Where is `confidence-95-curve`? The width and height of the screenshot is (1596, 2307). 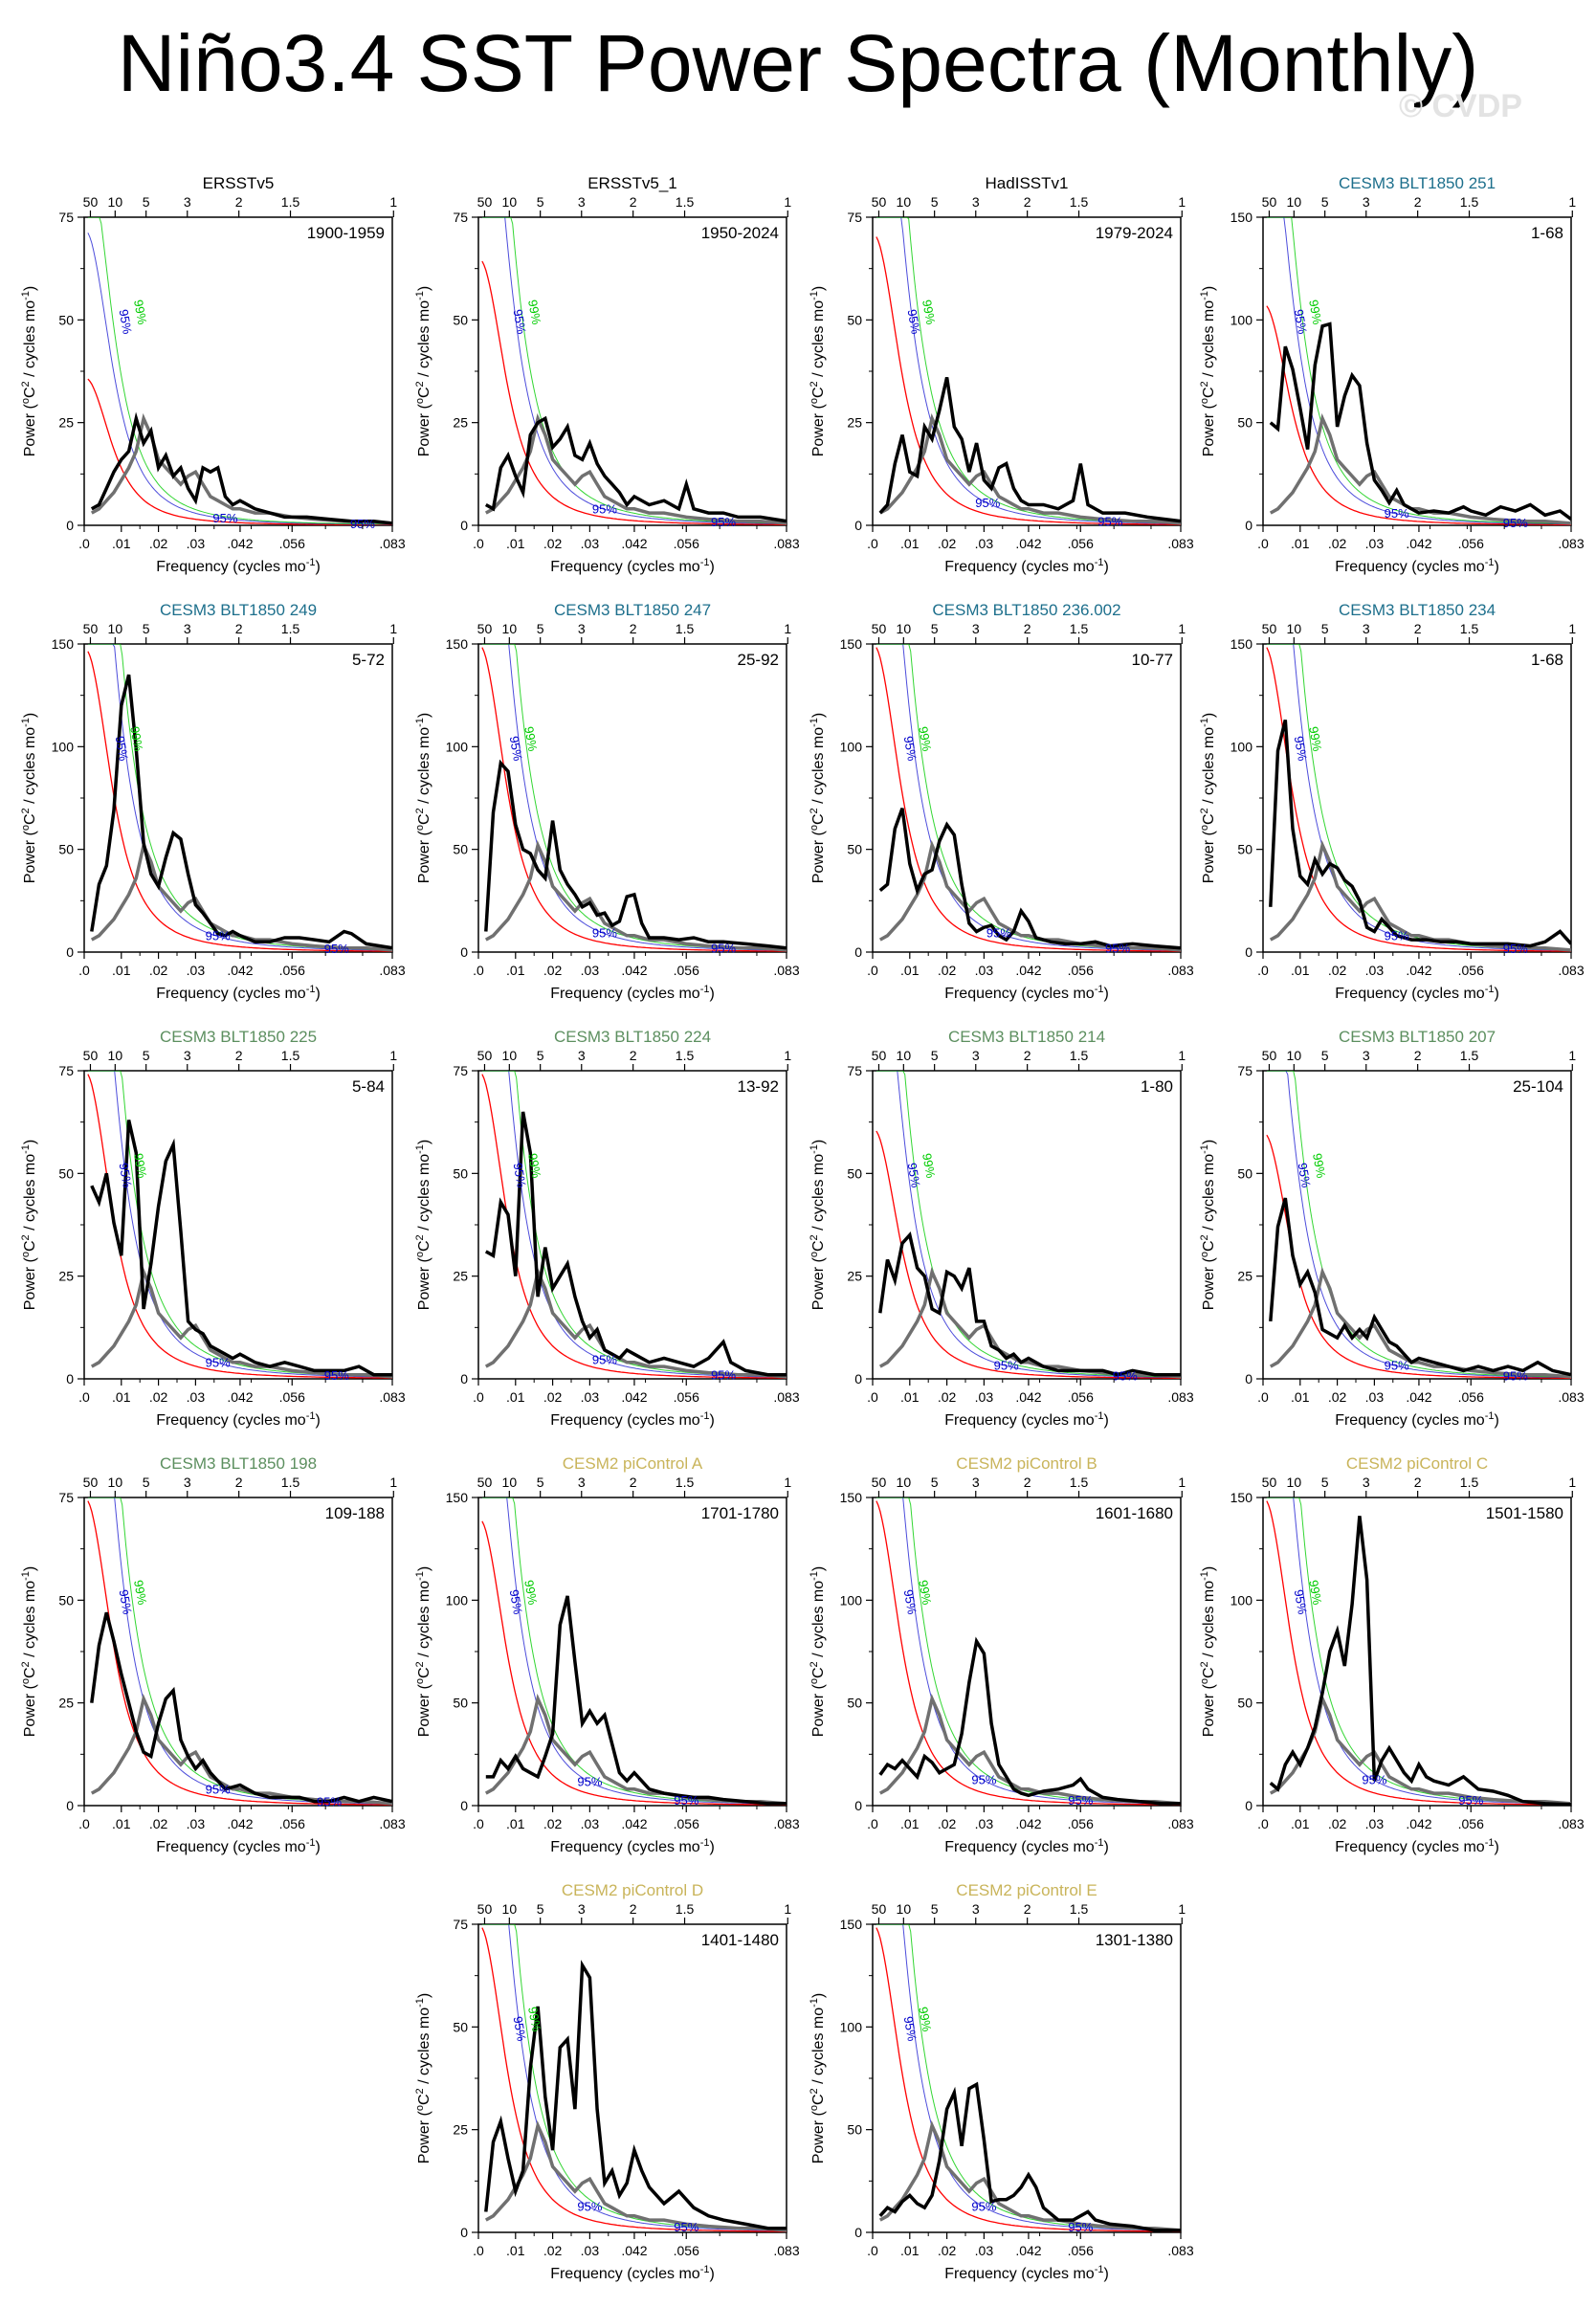
confidence-95-curve is located at coordinates (240, 1224).